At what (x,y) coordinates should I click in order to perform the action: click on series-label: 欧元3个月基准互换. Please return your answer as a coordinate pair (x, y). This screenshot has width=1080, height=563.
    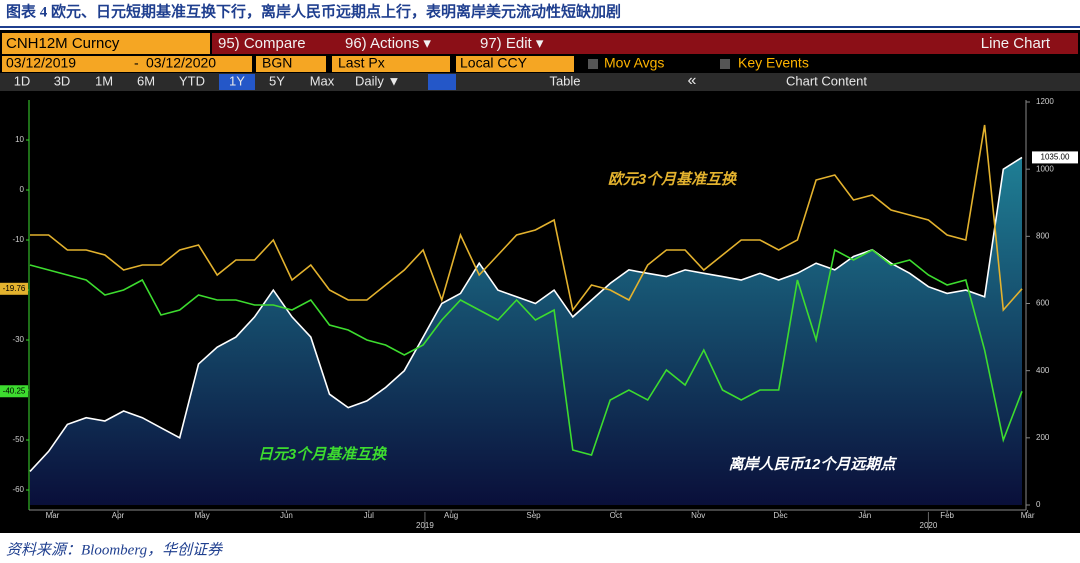
    Looking at the image, I should click on (672, 179).